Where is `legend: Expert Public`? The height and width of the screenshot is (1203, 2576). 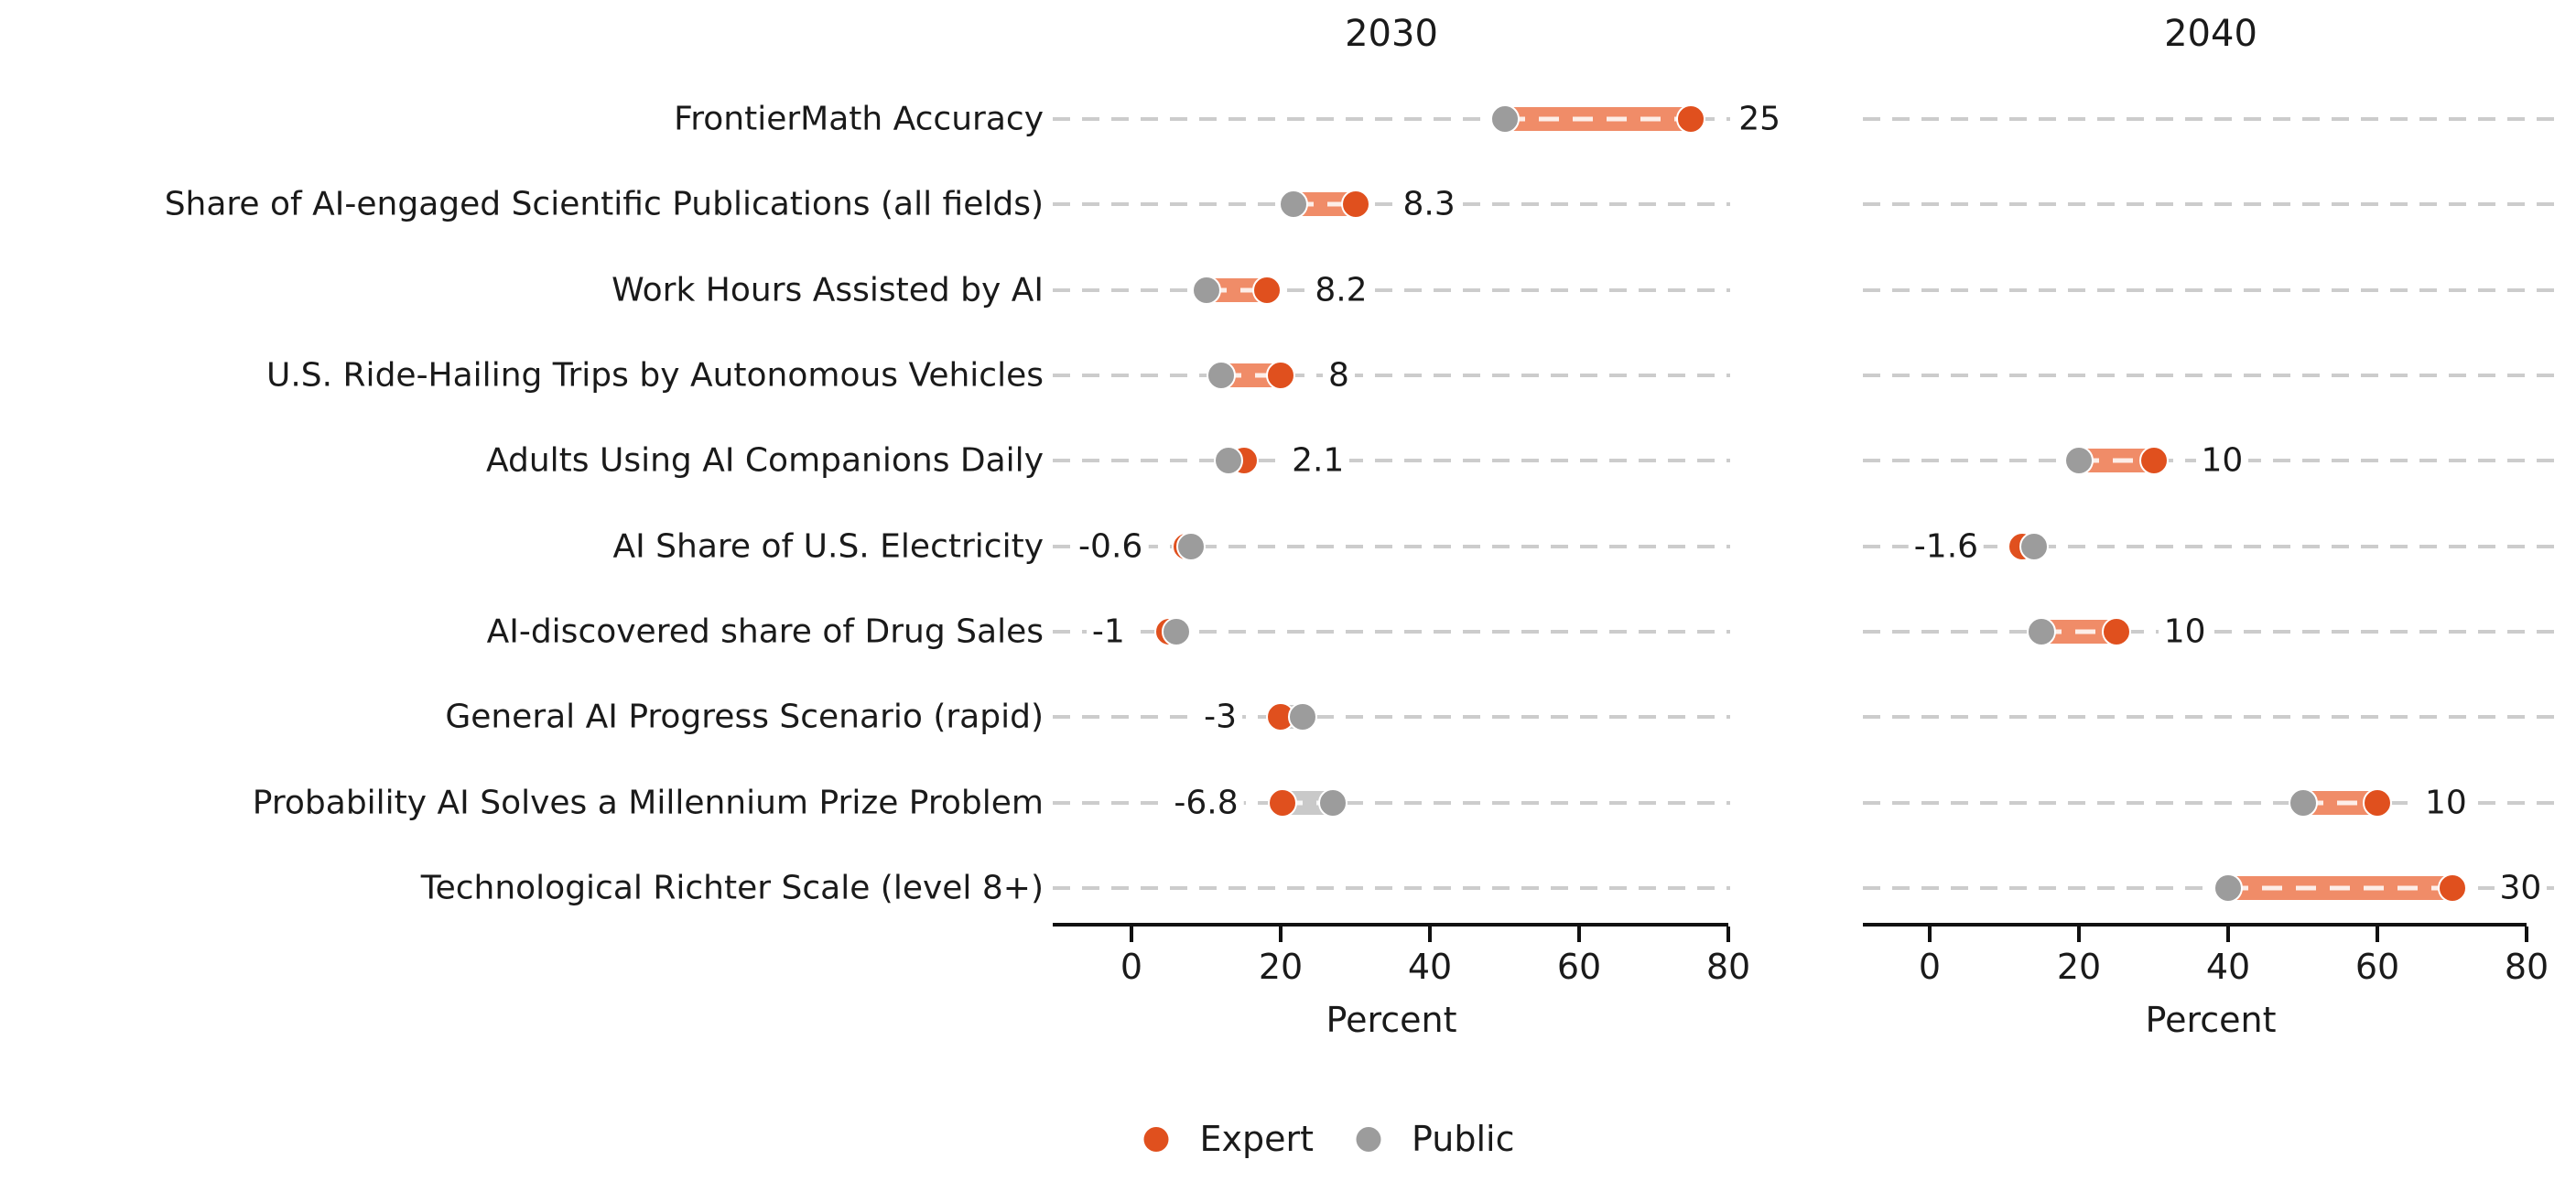 legend: Expert Public is located at coordinates (1329, 1139).